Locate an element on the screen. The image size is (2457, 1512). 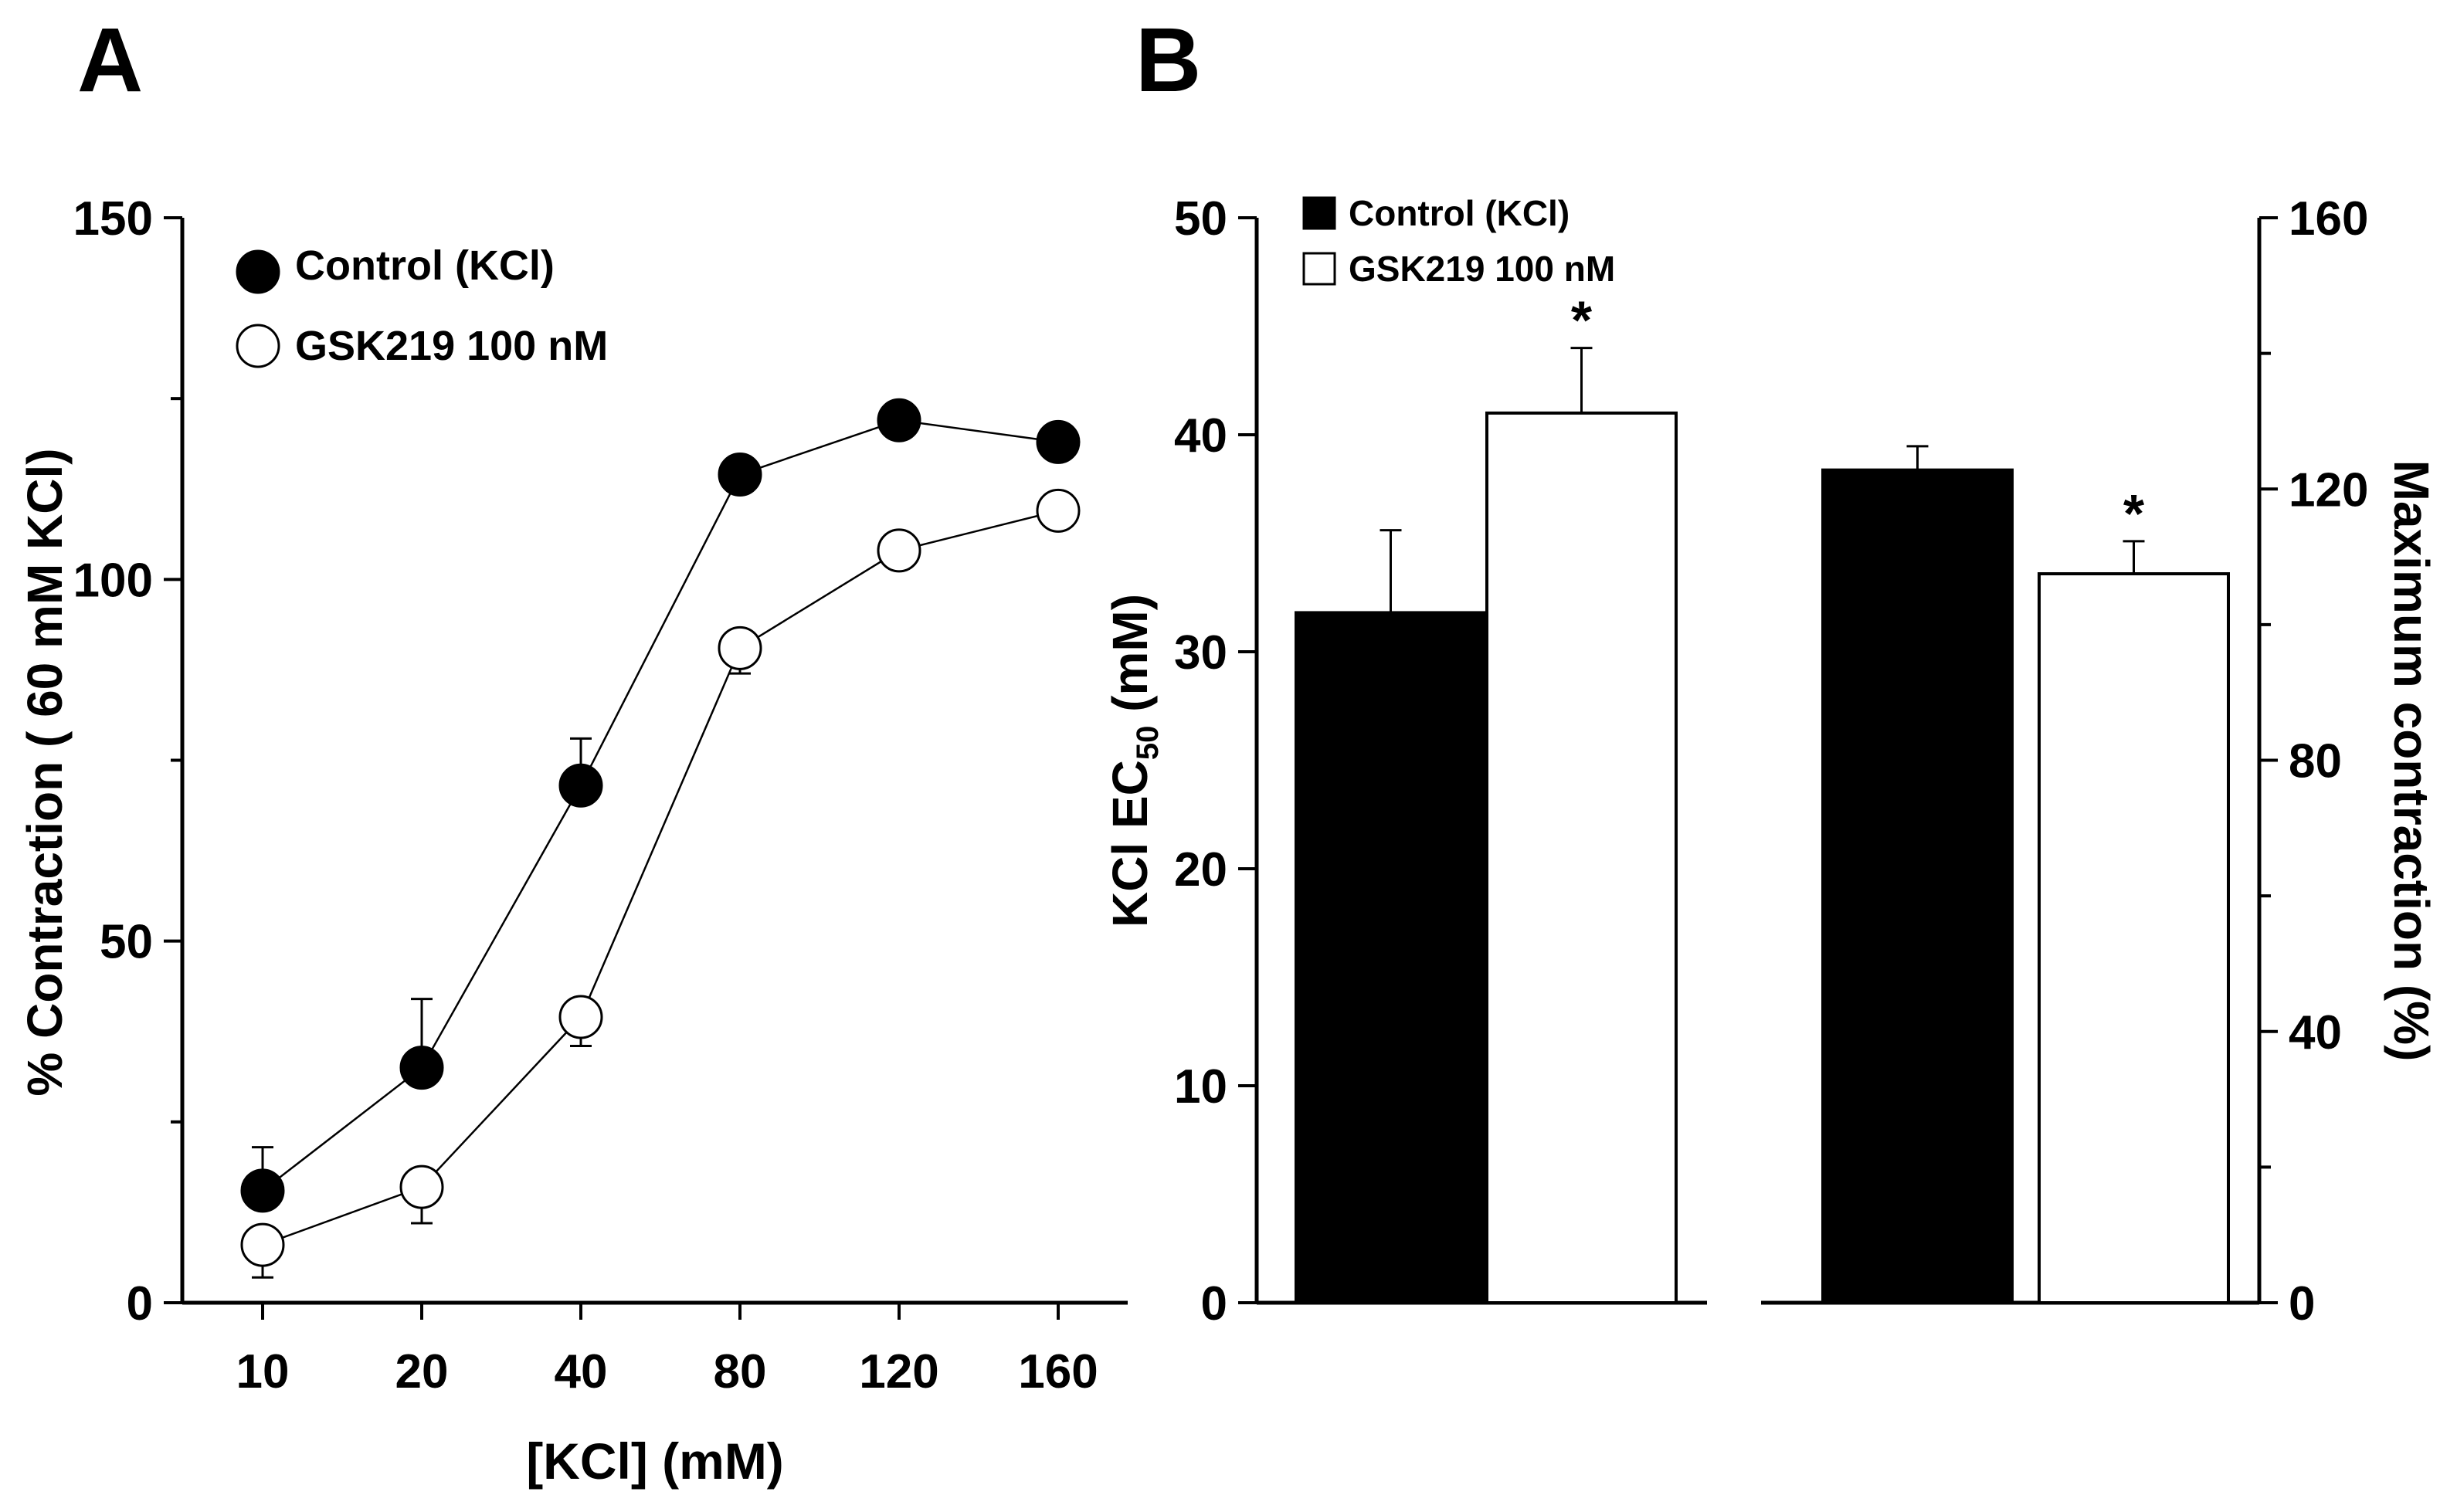
b-left-title-main: KCl EC is located at coordinates (1130, 843).